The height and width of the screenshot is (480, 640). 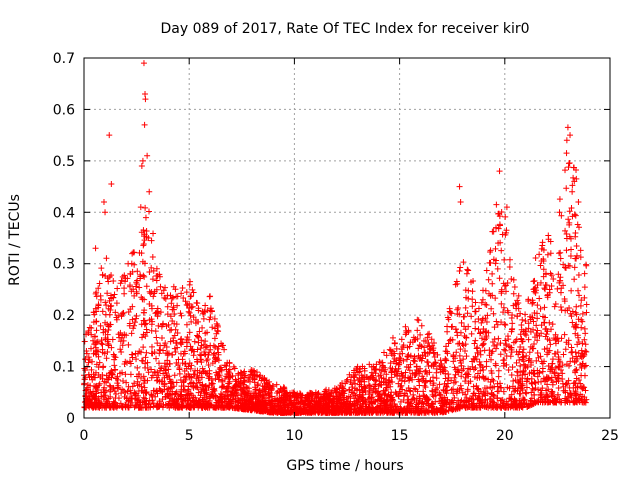 What do you see at coordinates (15, 240) in the screenshot?
I see `y-axis-label: ROTI / TECUs` at bounding box center [15, 240].